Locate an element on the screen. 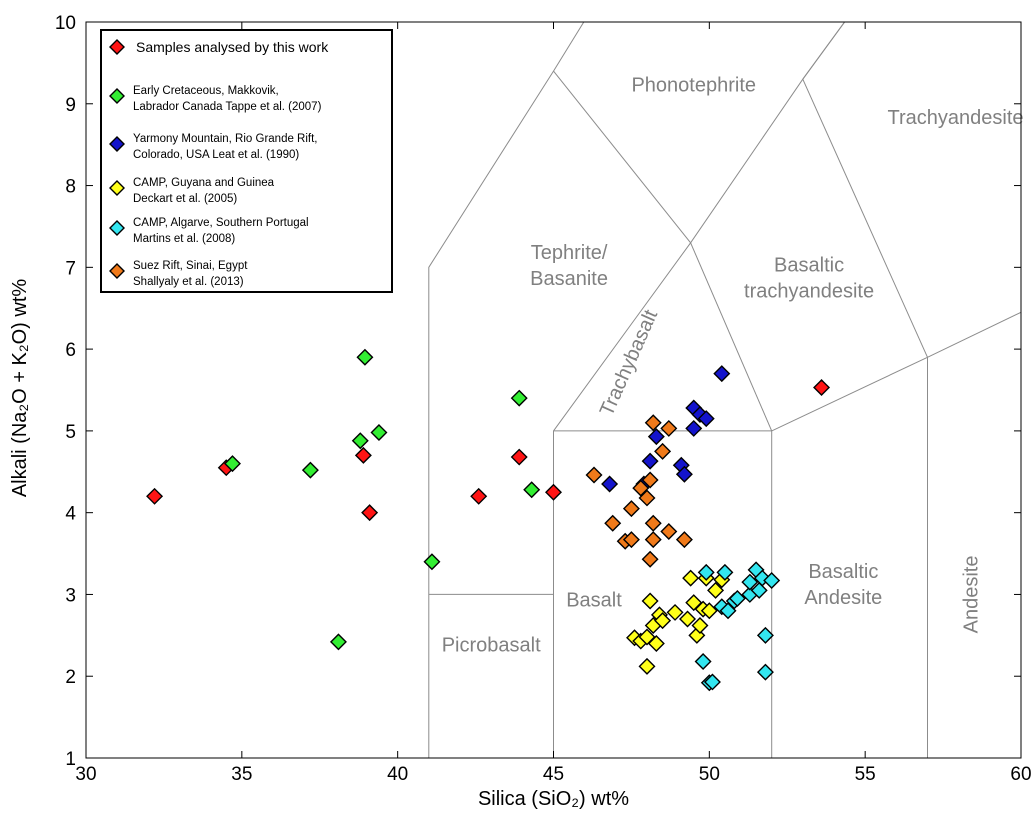 This screenshot has width=1035, height=815. field-label-trachybasalt: Trachybasalt is located at coordinates (629, 362).